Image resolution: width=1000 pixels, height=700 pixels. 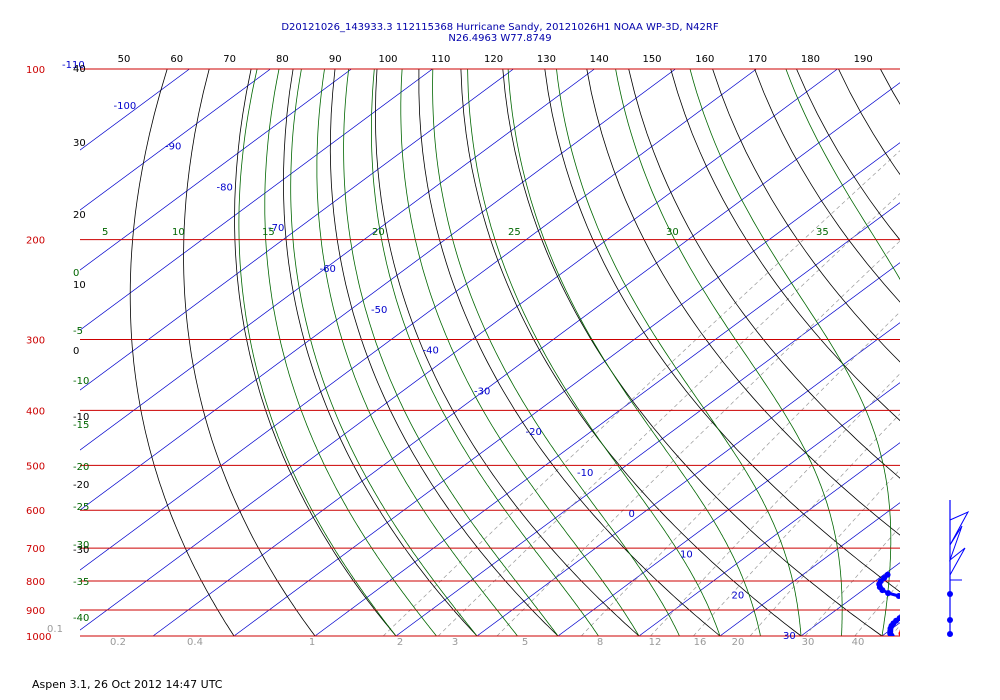 What do you see at coordinates (599, 59) in the screenshot?
I see `top-tick-label: 140` at bounding box center [599, 59].